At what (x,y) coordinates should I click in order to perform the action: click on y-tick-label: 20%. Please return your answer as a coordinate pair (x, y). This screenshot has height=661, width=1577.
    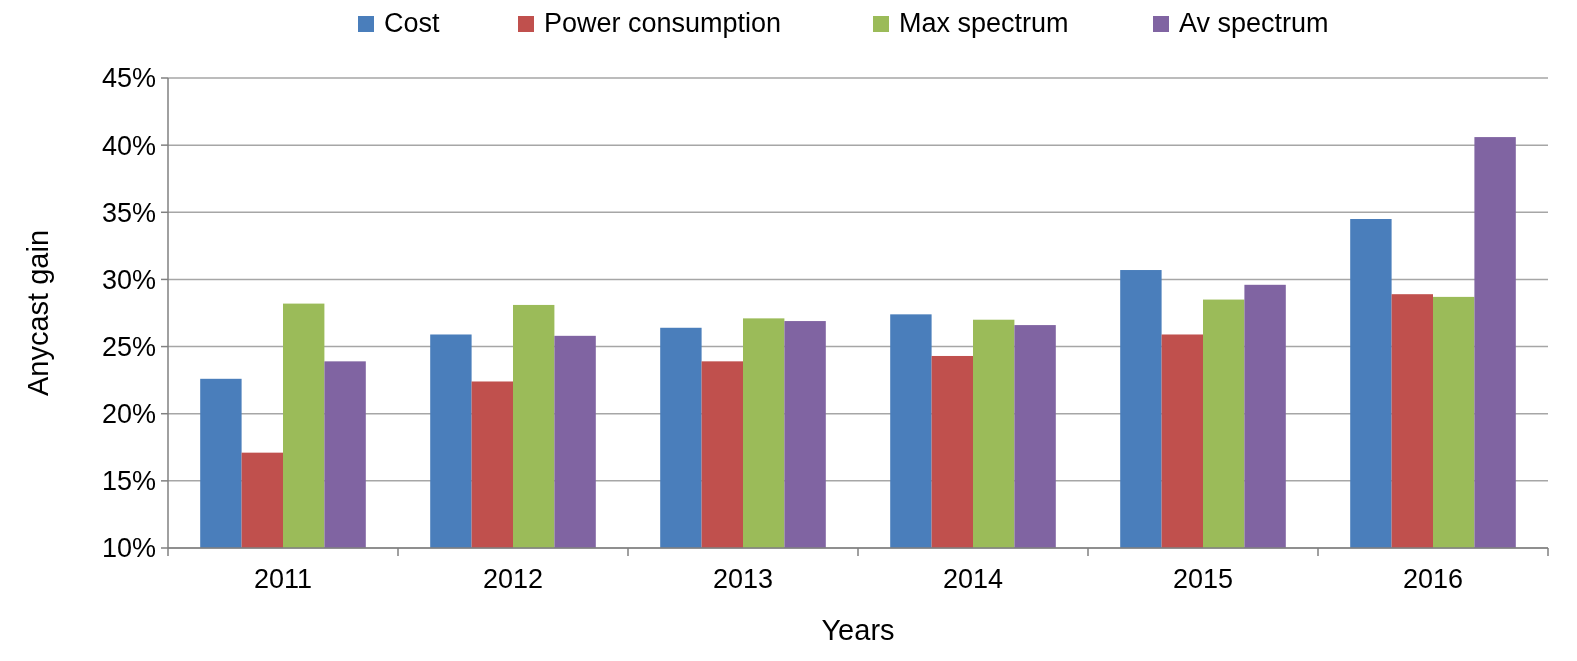
    Looking at the image, I should click on (128, 414).